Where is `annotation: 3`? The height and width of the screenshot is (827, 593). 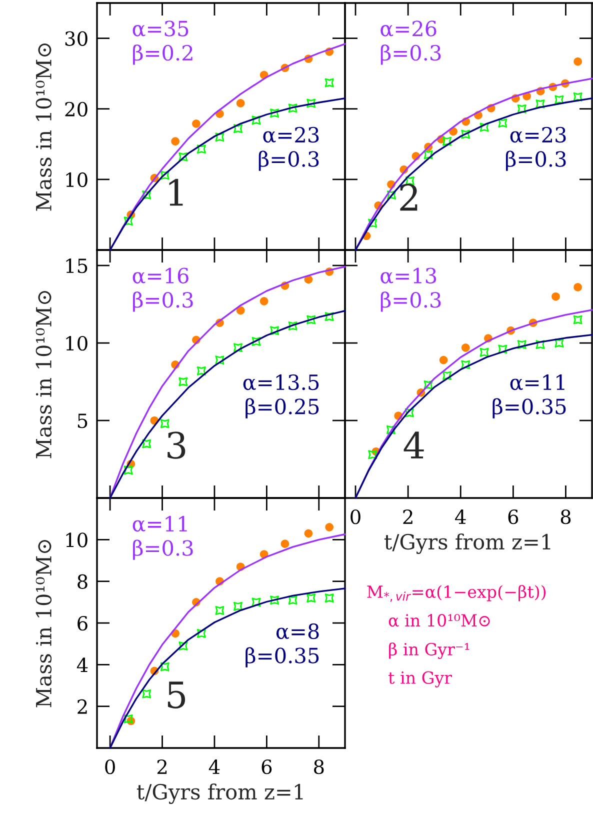 annotation: 3 is located at coordinates (177, 445).